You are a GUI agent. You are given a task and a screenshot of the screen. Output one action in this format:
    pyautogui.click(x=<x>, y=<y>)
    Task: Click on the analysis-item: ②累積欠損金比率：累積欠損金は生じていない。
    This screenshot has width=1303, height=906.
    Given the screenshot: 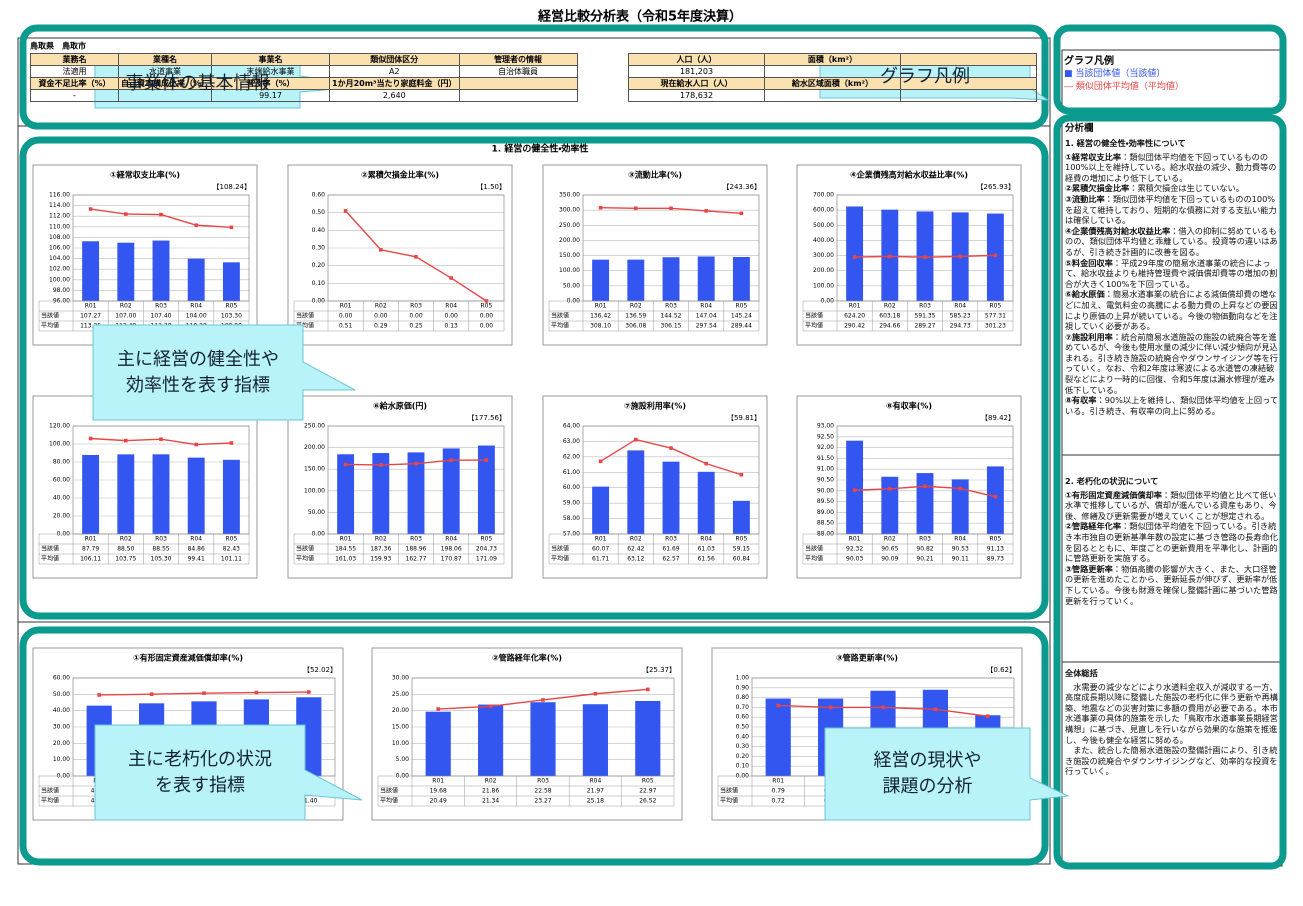 What is the action you would take?
    pyautogui.click(x=1172, y=188)
    